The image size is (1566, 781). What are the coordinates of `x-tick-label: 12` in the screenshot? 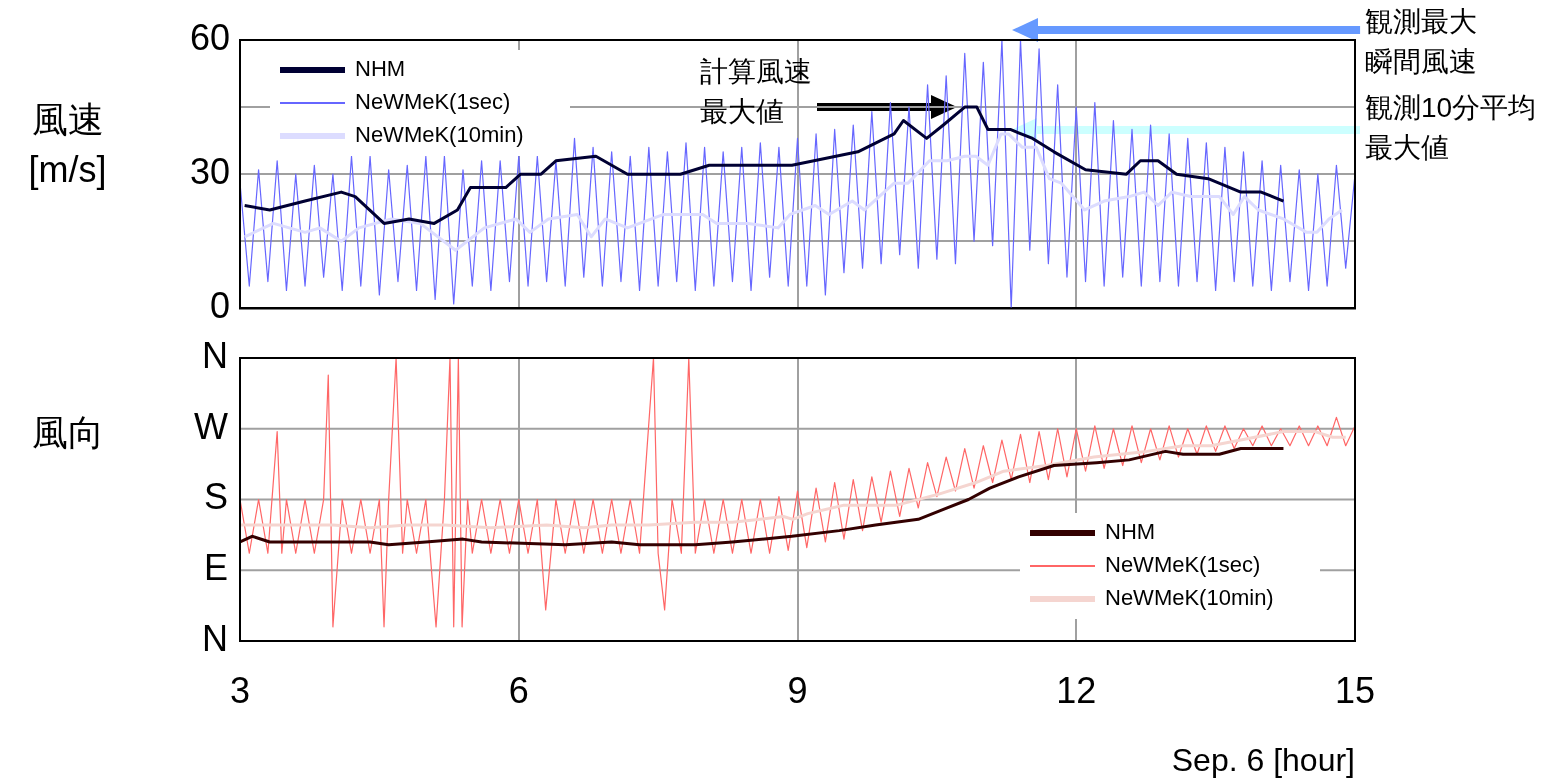 It's located at (1076, 690).